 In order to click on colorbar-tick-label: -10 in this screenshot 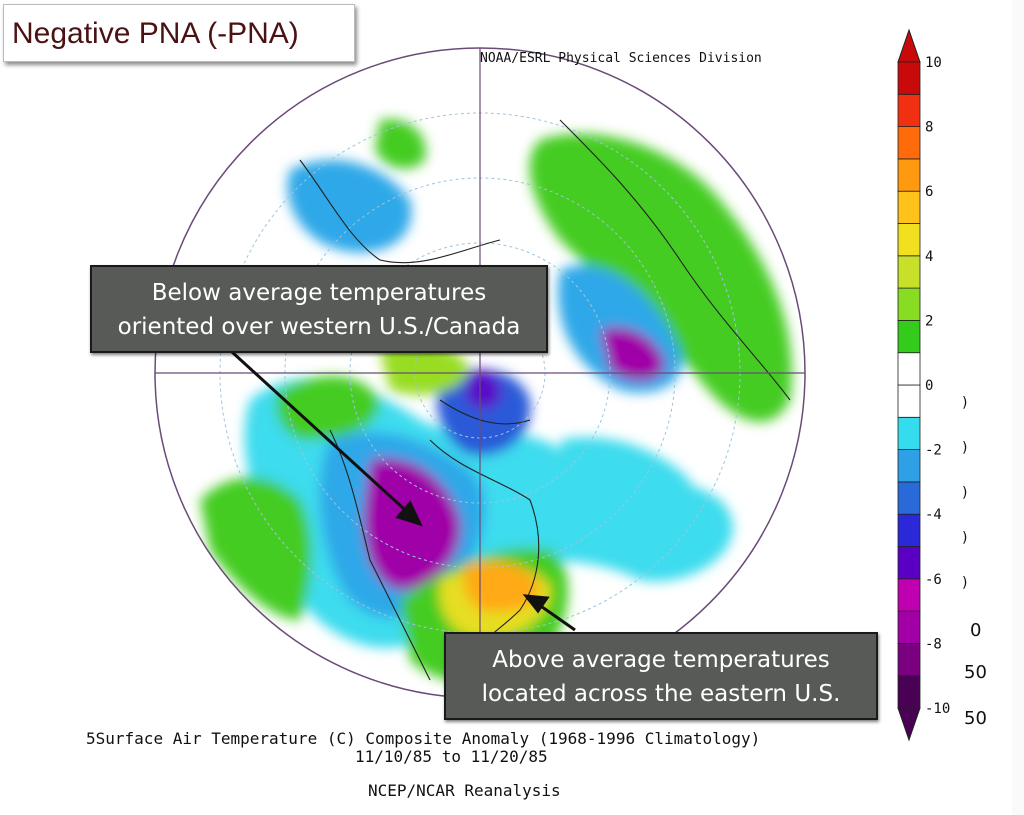, I will do `click(937, 709)`.